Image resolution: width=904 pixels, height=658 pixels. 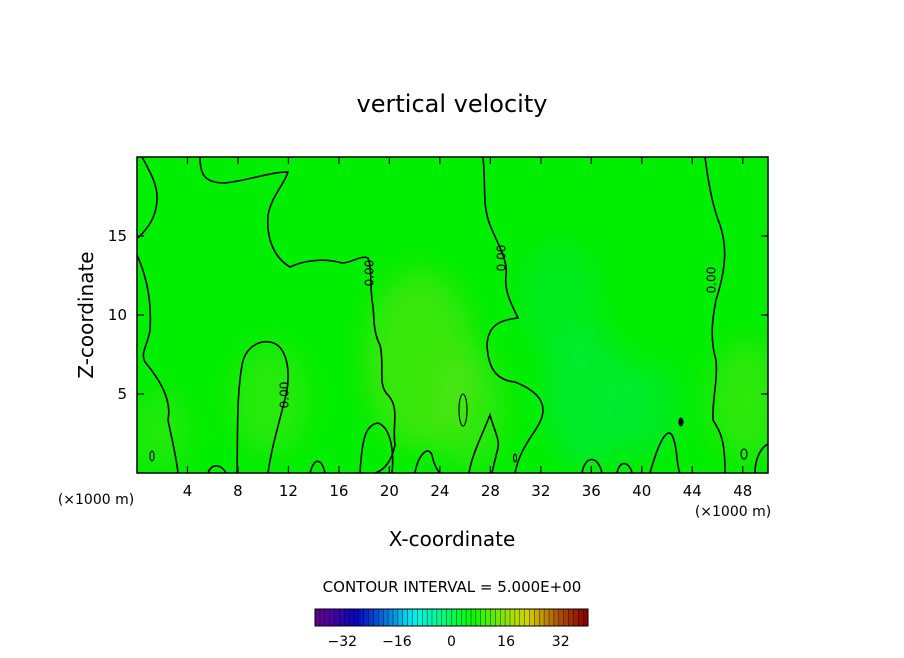 What do you see at coordinates (117, 315) in the screenshot?
I see `y-tick-label: 10` at bounding box center [117, 315].